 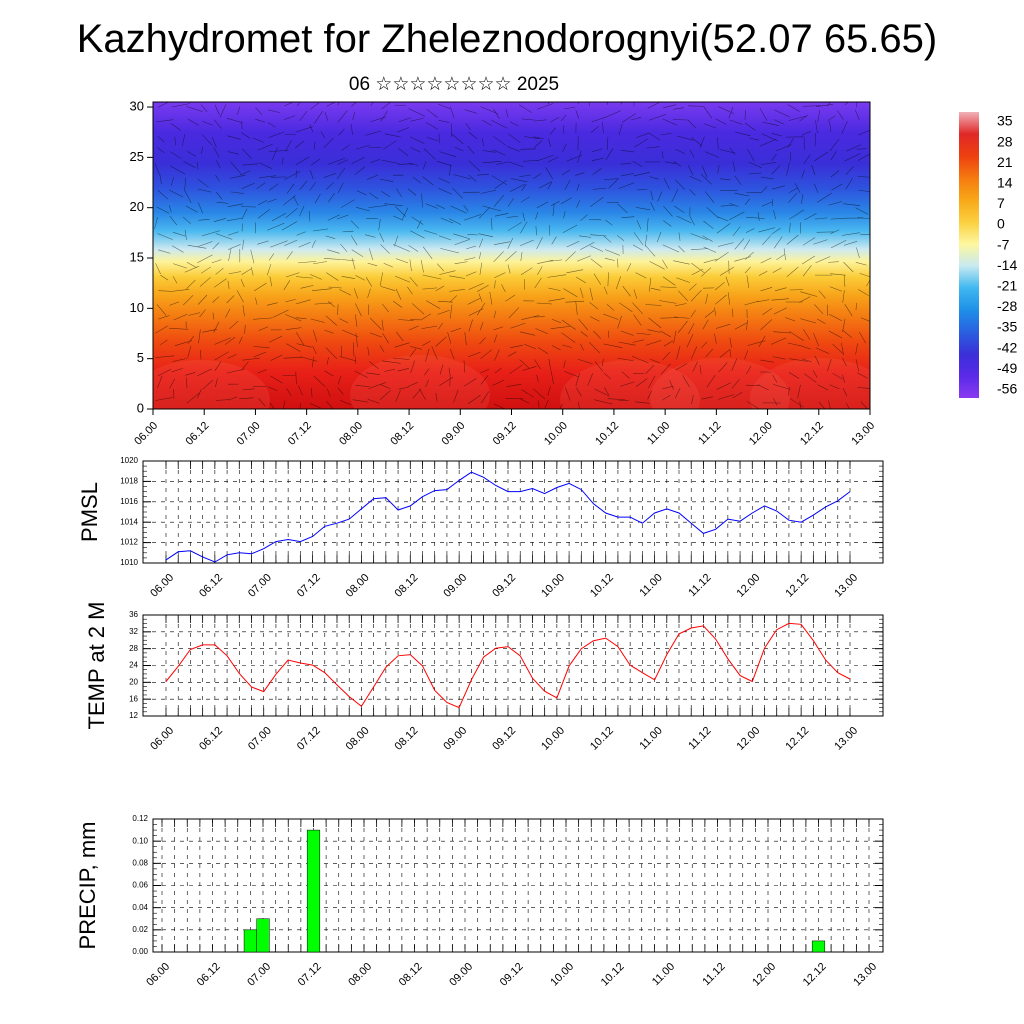 What do you see at coordinates (137, 105) in the screenshot?
I see `heatmap-y-tick-label: 30` at bounding box center [137, 105].